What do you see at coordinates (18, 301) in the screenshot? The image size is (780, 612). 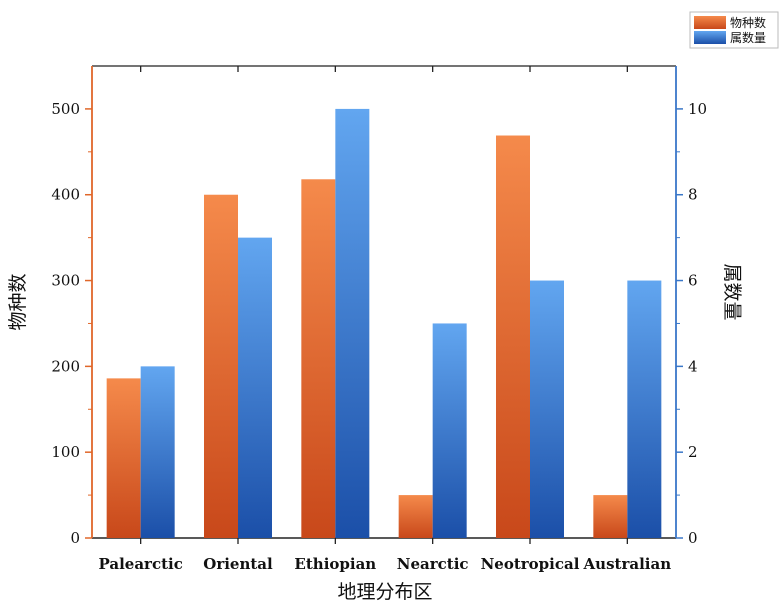 I see `left-y-axis-title: 物种数` at bounding box center [18, 301].